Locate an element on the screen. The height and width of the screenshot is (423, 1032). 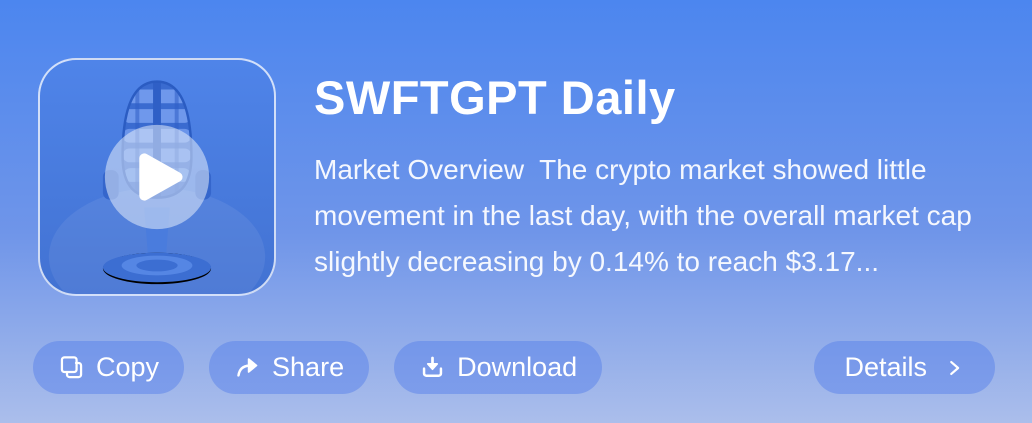
play-button is located at coordinates (157, 177).